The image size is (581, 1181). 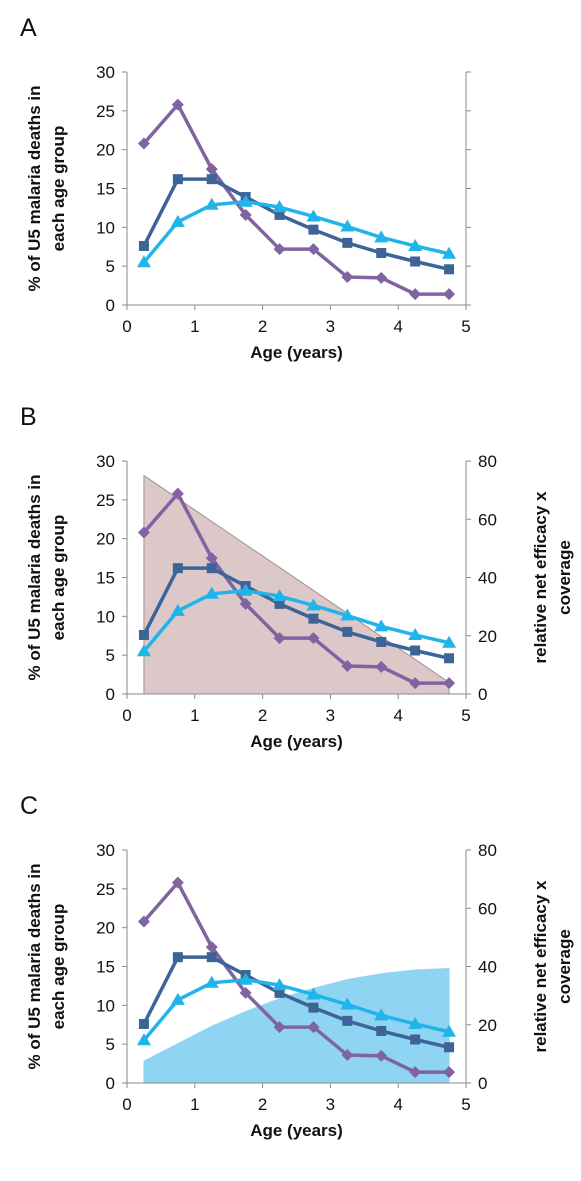 I want to click on y2-axis-title-line: relative net efficacy x, so click(x=540, y=577).